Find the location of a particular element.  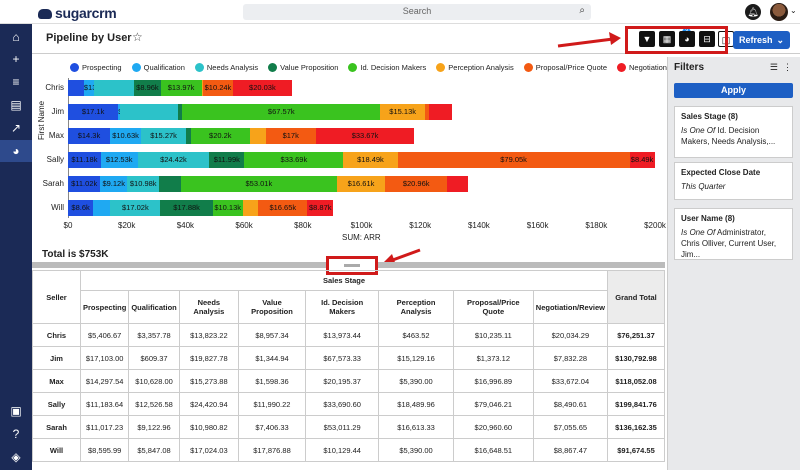

filter-list-icon: ≡ is located at coordinates (16, 82).